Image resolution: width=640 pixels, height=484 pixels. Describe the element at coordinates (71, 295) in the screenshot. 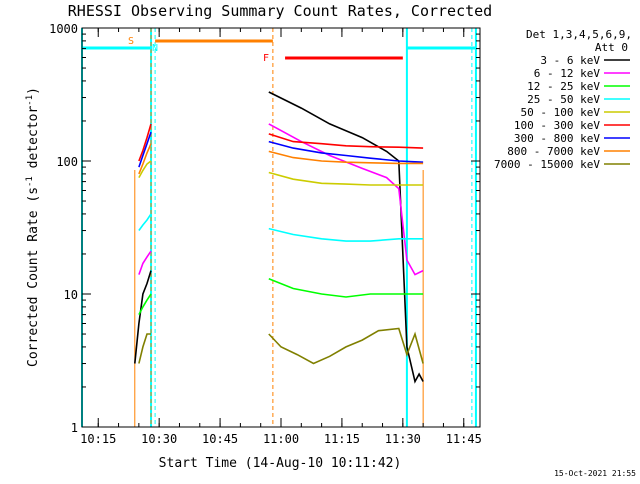

I see `y-tick-label: 10` at that location.